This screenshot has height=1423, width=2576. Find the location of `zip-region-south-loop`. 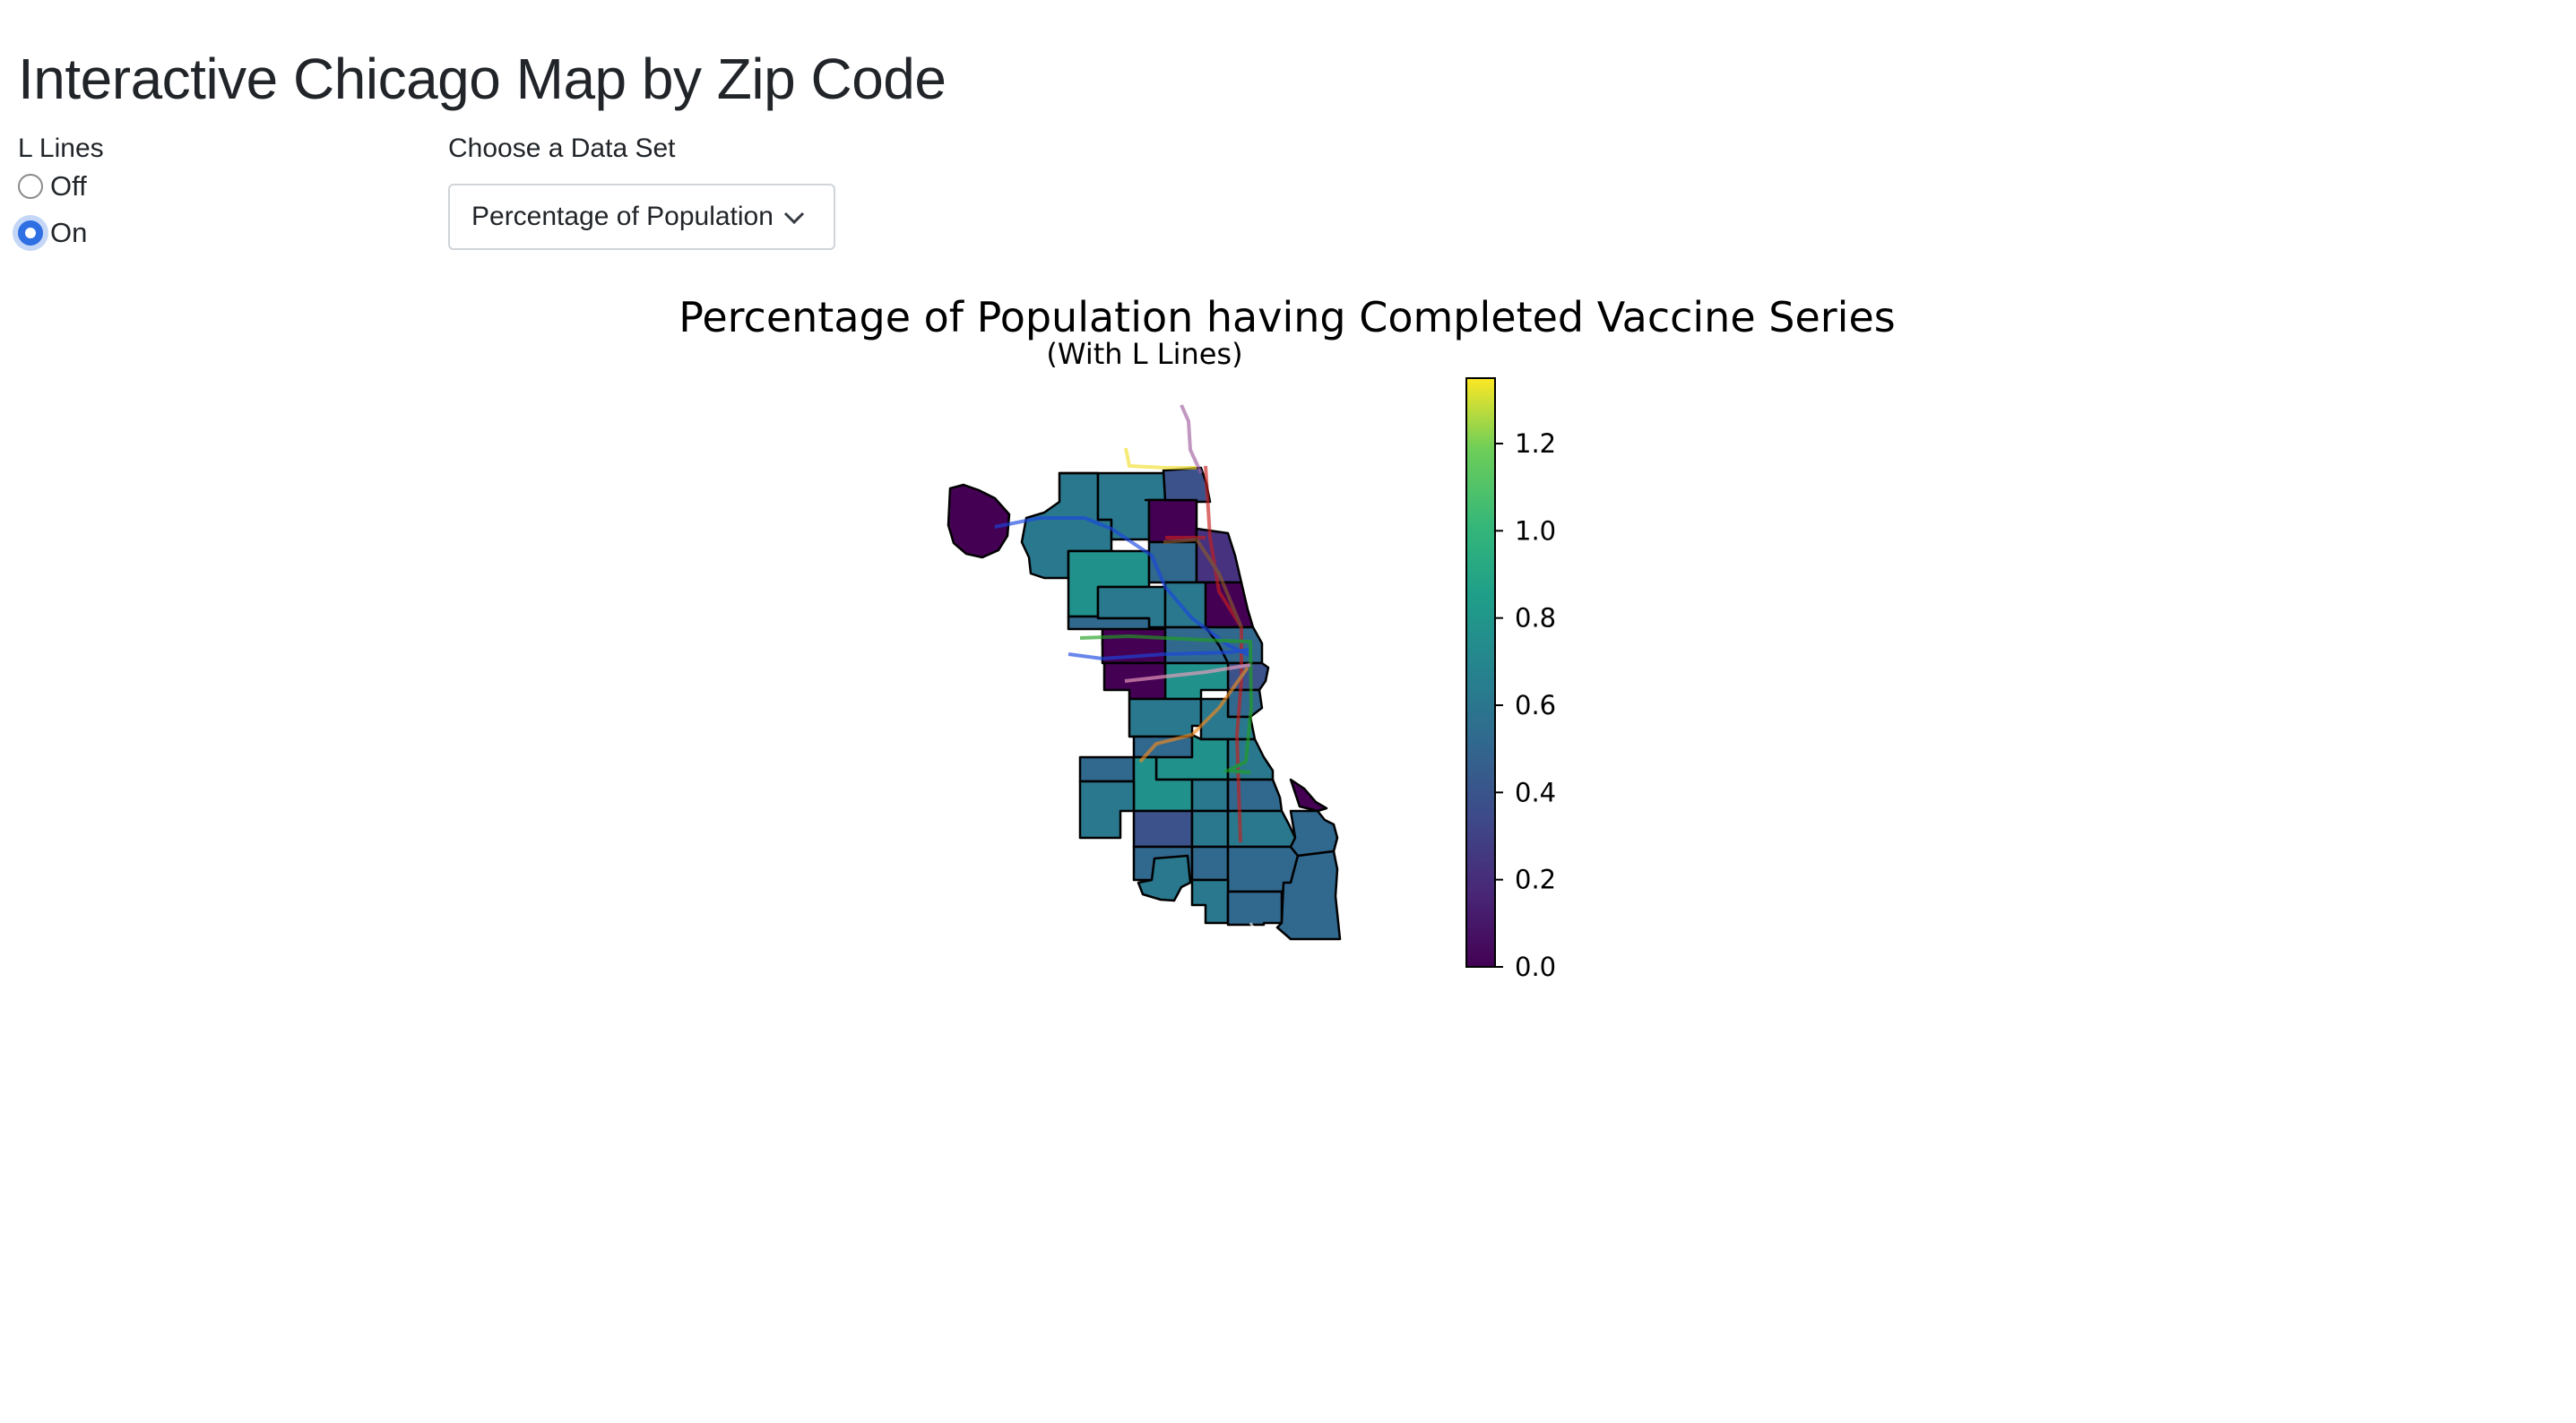

zip-region-south-loop is located at coordinates (1245, 703).